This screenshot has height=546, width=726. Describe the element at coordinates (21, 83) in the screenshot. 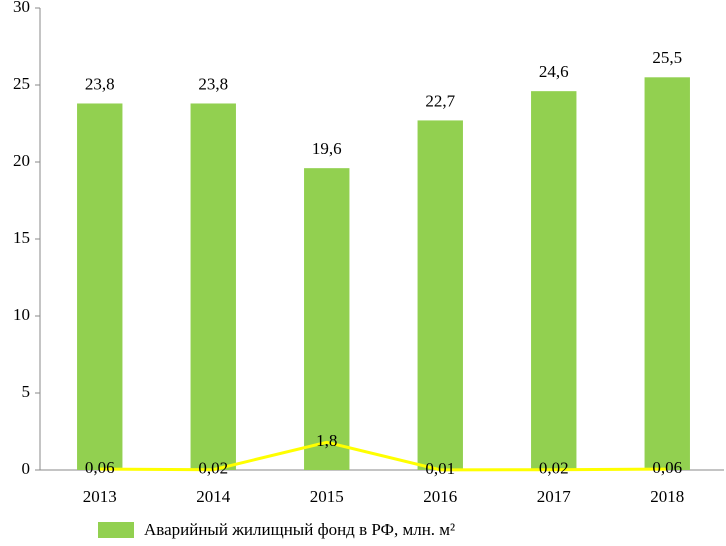

I see `y-tick-label: 25` at that location.